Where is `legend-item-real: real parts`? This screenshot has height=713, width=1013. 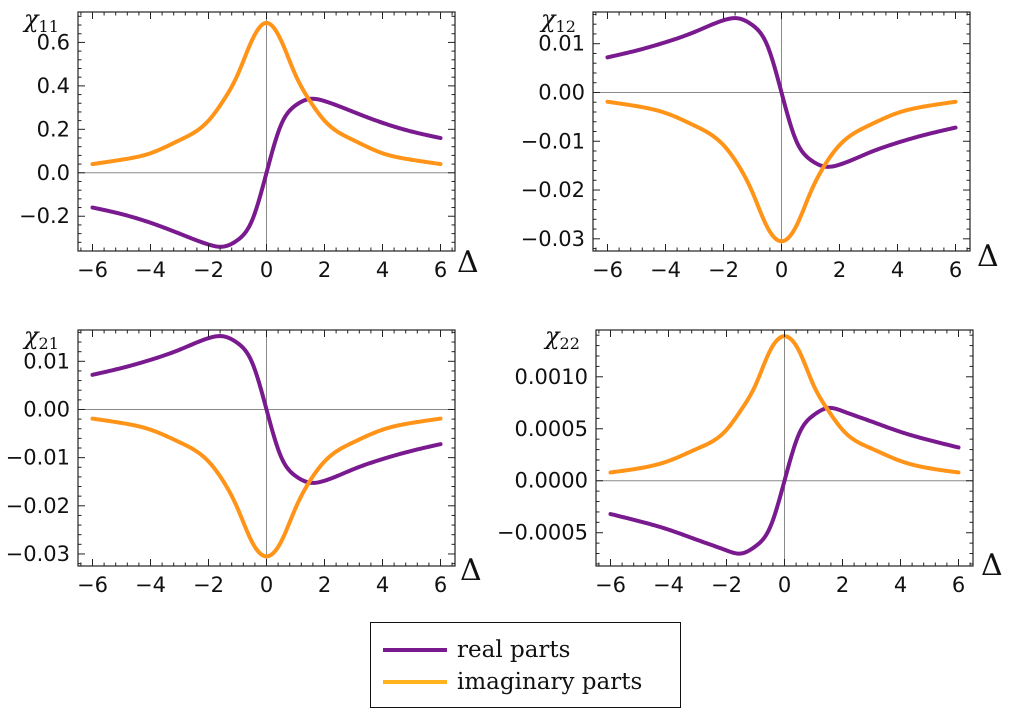
legend-item-real: real parts is located at coordinates (476, 650).